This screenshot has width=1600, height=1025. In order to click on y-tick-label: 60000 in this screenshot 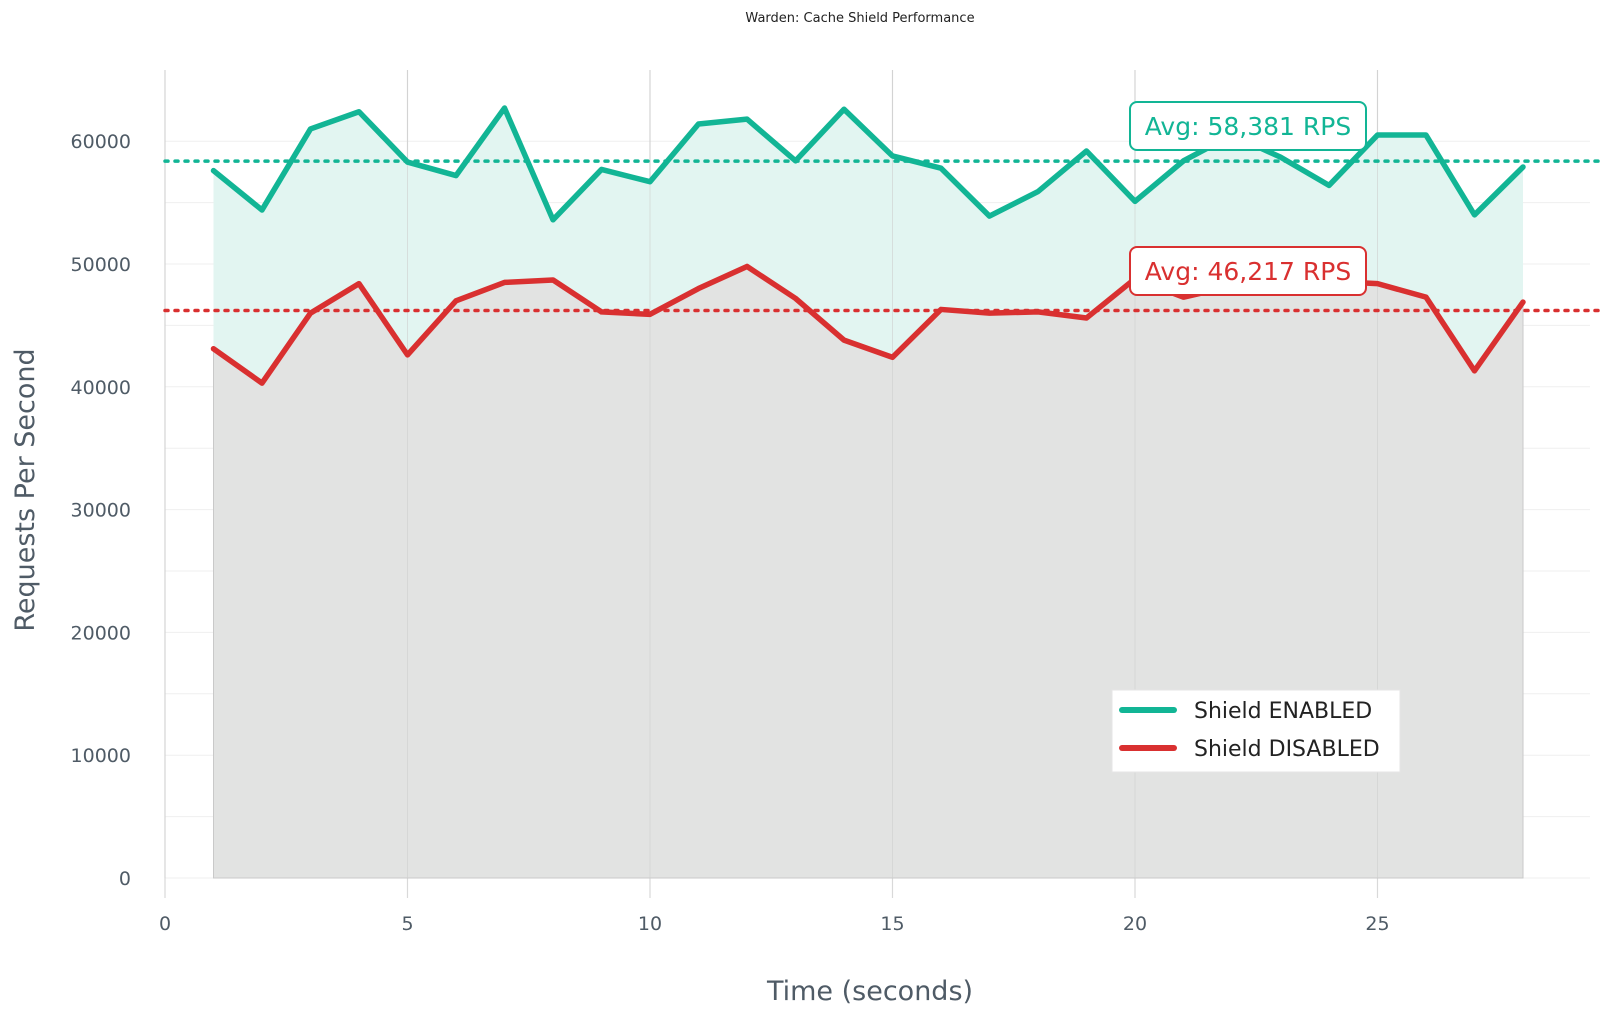, I will do `click(101, 142)`.